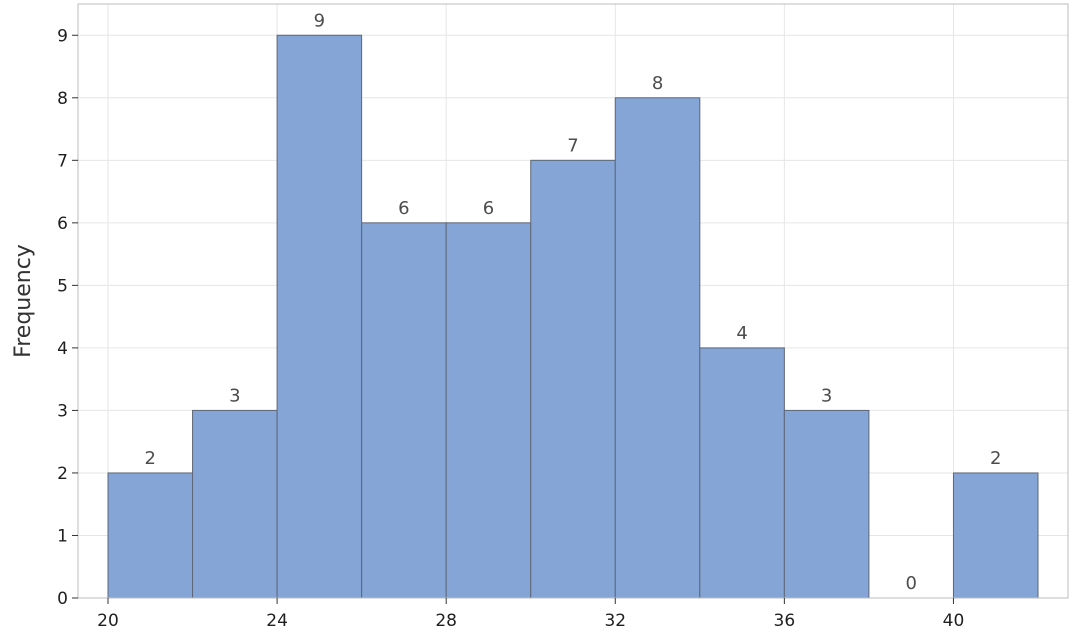 The height and width of the screenshot is (643, 1073). What do you see at coordinates (62, 411) in the screenshot?
I see `y-tick-label: 3` at bounding box center [62, 411].